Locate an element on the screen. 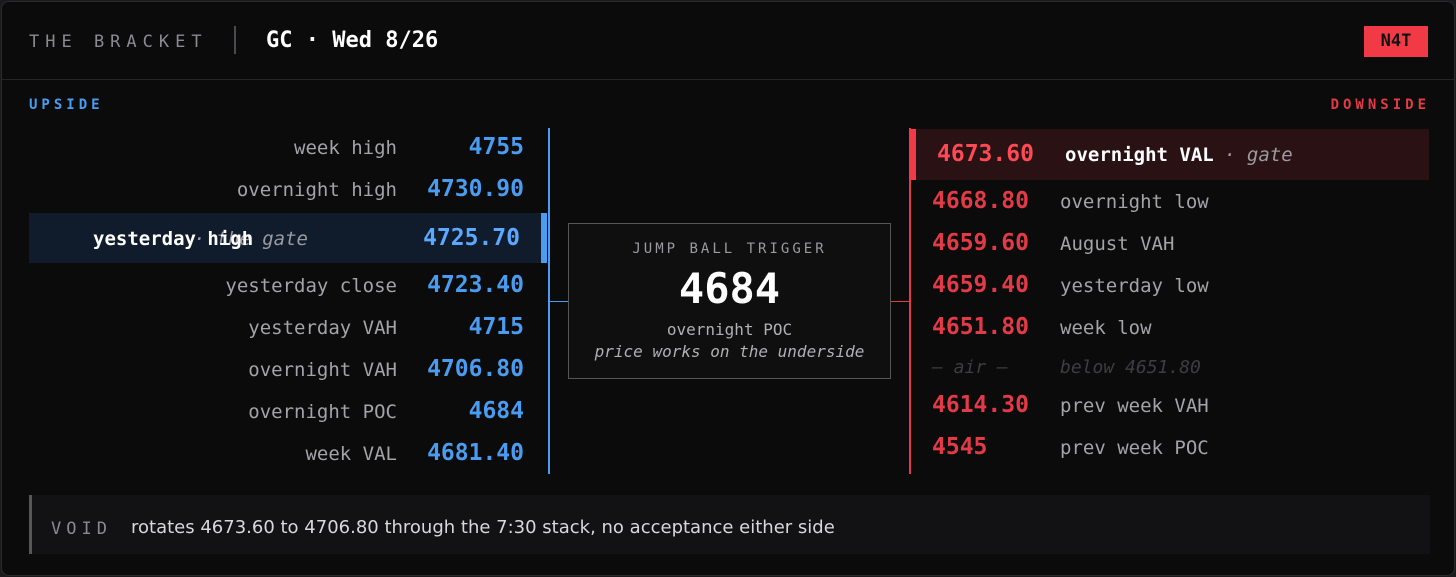  trigger-label: overnight POC is located at coordinates (729, 329).